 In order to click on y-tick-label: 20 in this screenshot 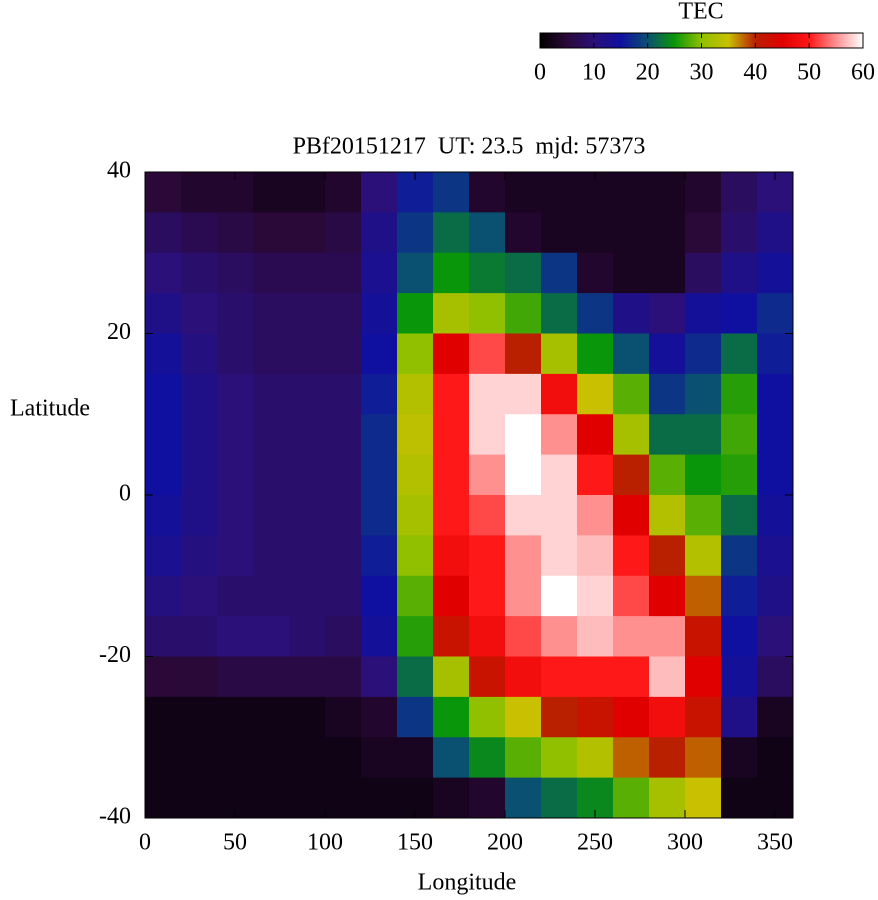, I will do `click(119, 332)`.